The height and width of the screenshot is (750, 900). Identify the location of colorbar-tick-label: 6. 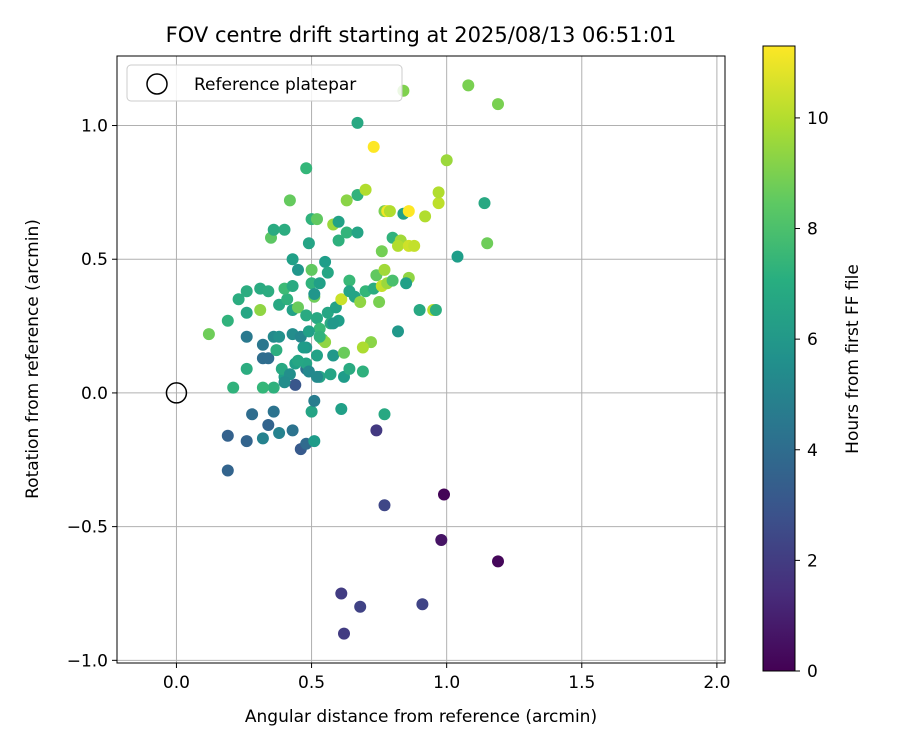
(812, 340).